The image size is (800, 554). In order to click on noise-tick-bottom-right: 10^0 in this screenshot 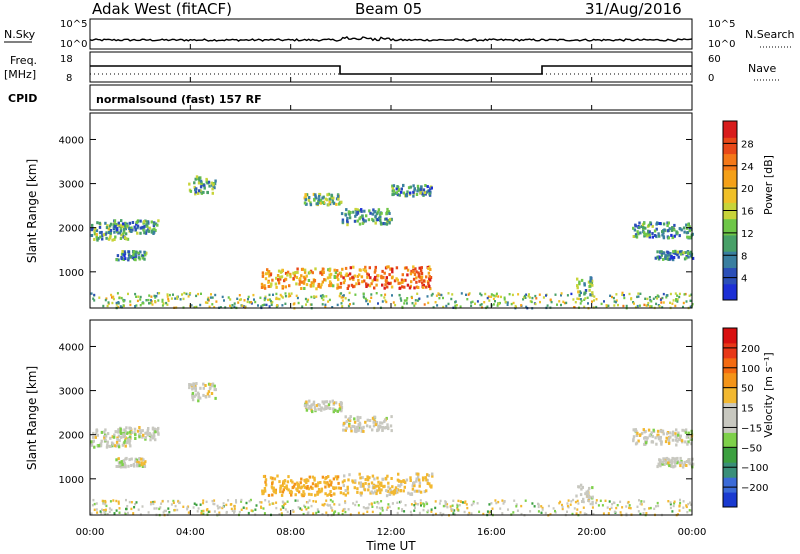, I will do `click(721, 44)`.